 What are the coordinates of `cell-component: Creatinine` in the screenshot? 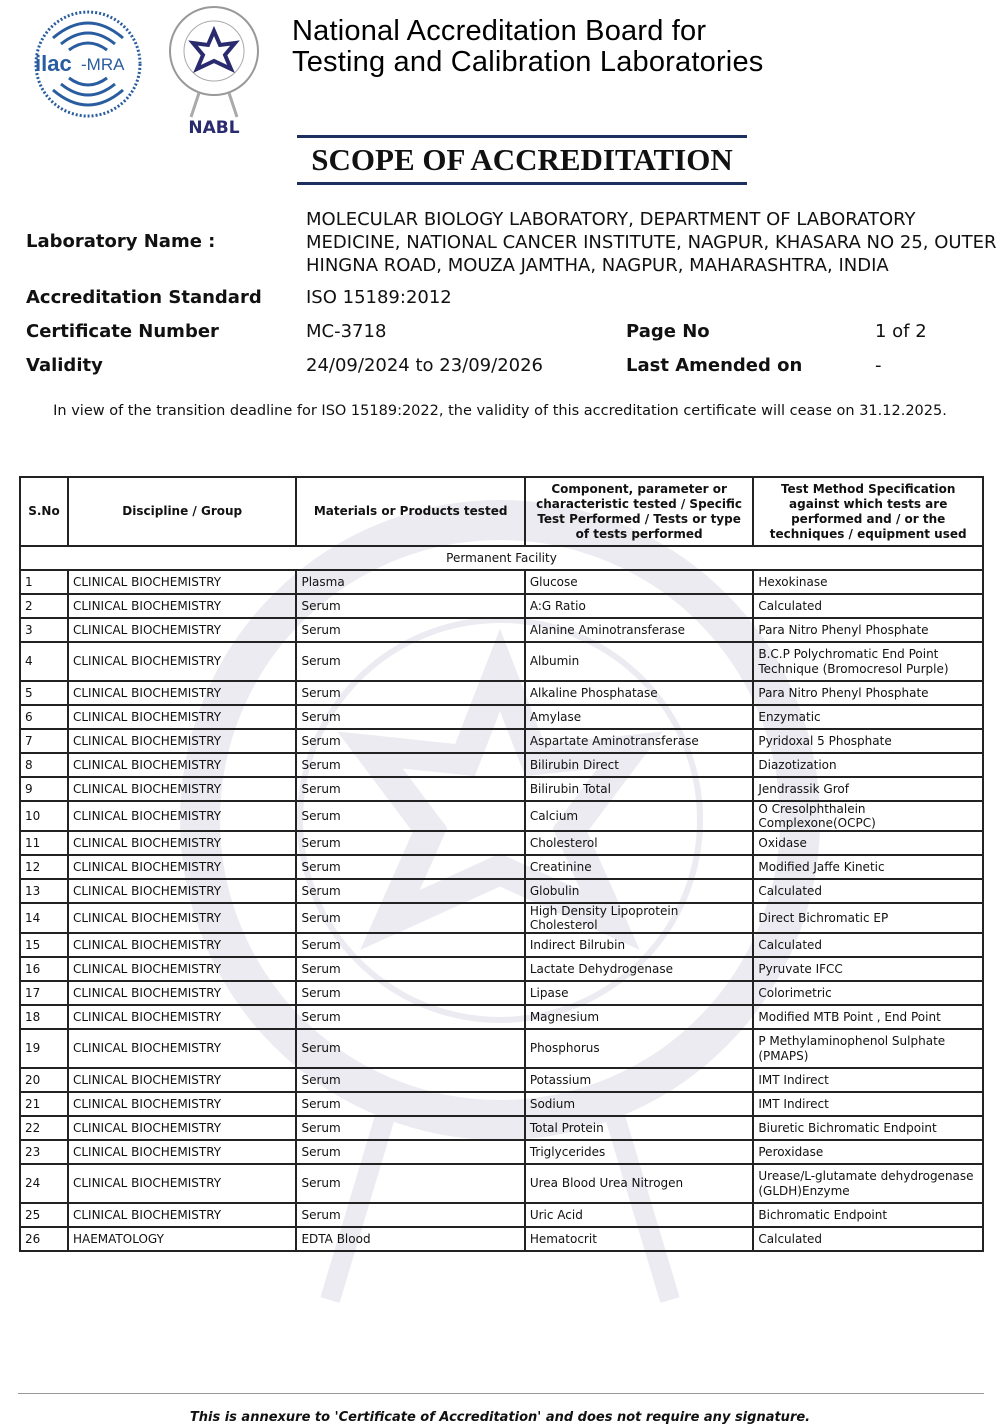 It's located at (639, 867).